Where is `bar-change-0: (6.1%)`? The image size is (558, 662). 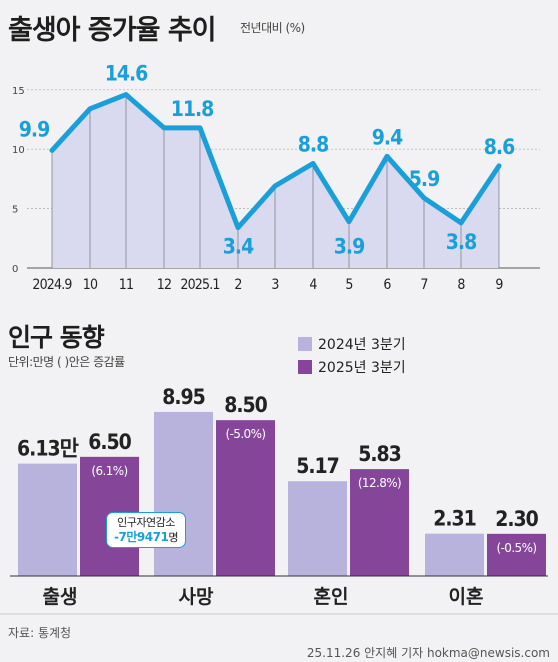 bar-change-0: (6.1%) is located at coordinates (109, 471).